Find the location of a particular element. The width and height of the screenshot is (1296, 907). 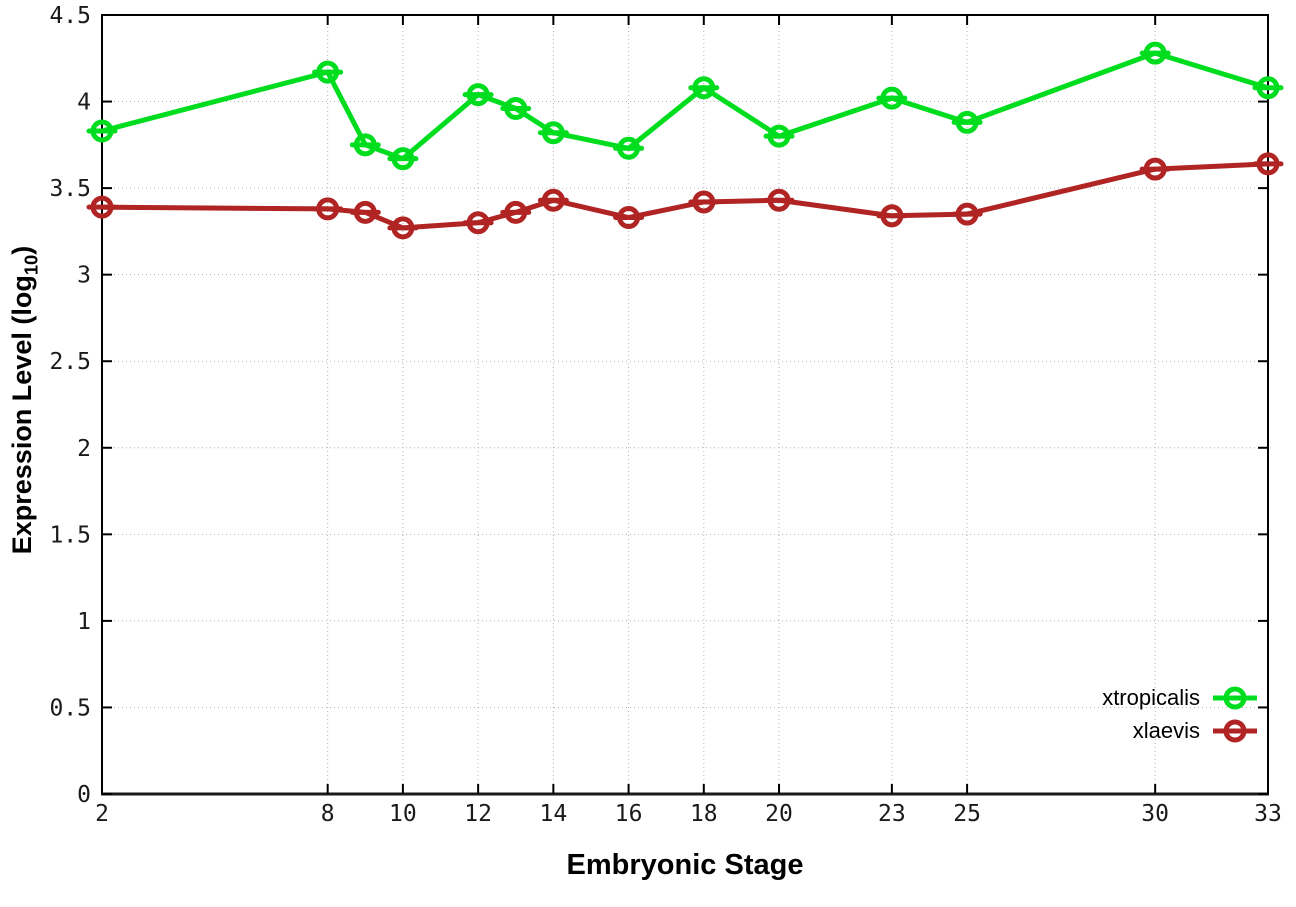

y-tick-label: 3.5 is located at coordinates (70, 189).